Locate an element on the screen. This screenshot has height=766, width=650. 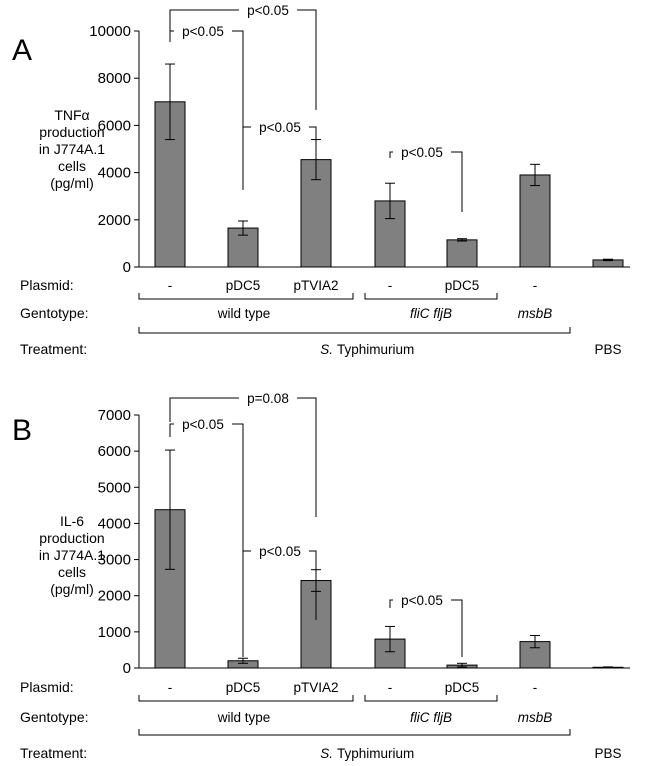
y-axis-label: TNFα is located at coordinates (71, 115).